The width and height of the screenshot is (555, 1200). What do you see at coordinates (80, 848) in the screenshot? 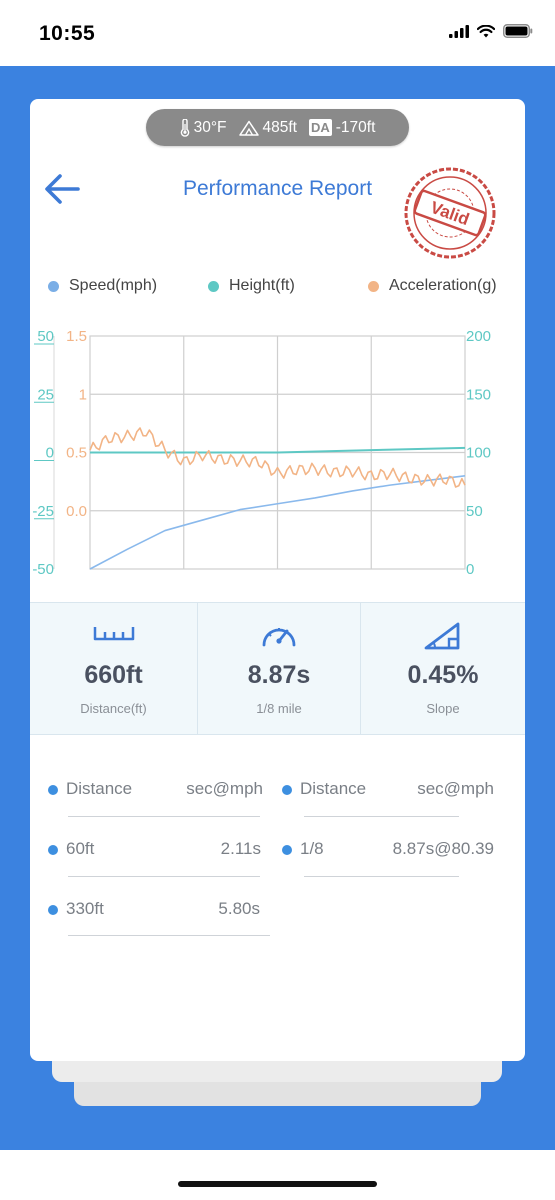
I see `split-distance: 60ft` at bounding box center [80, 848].